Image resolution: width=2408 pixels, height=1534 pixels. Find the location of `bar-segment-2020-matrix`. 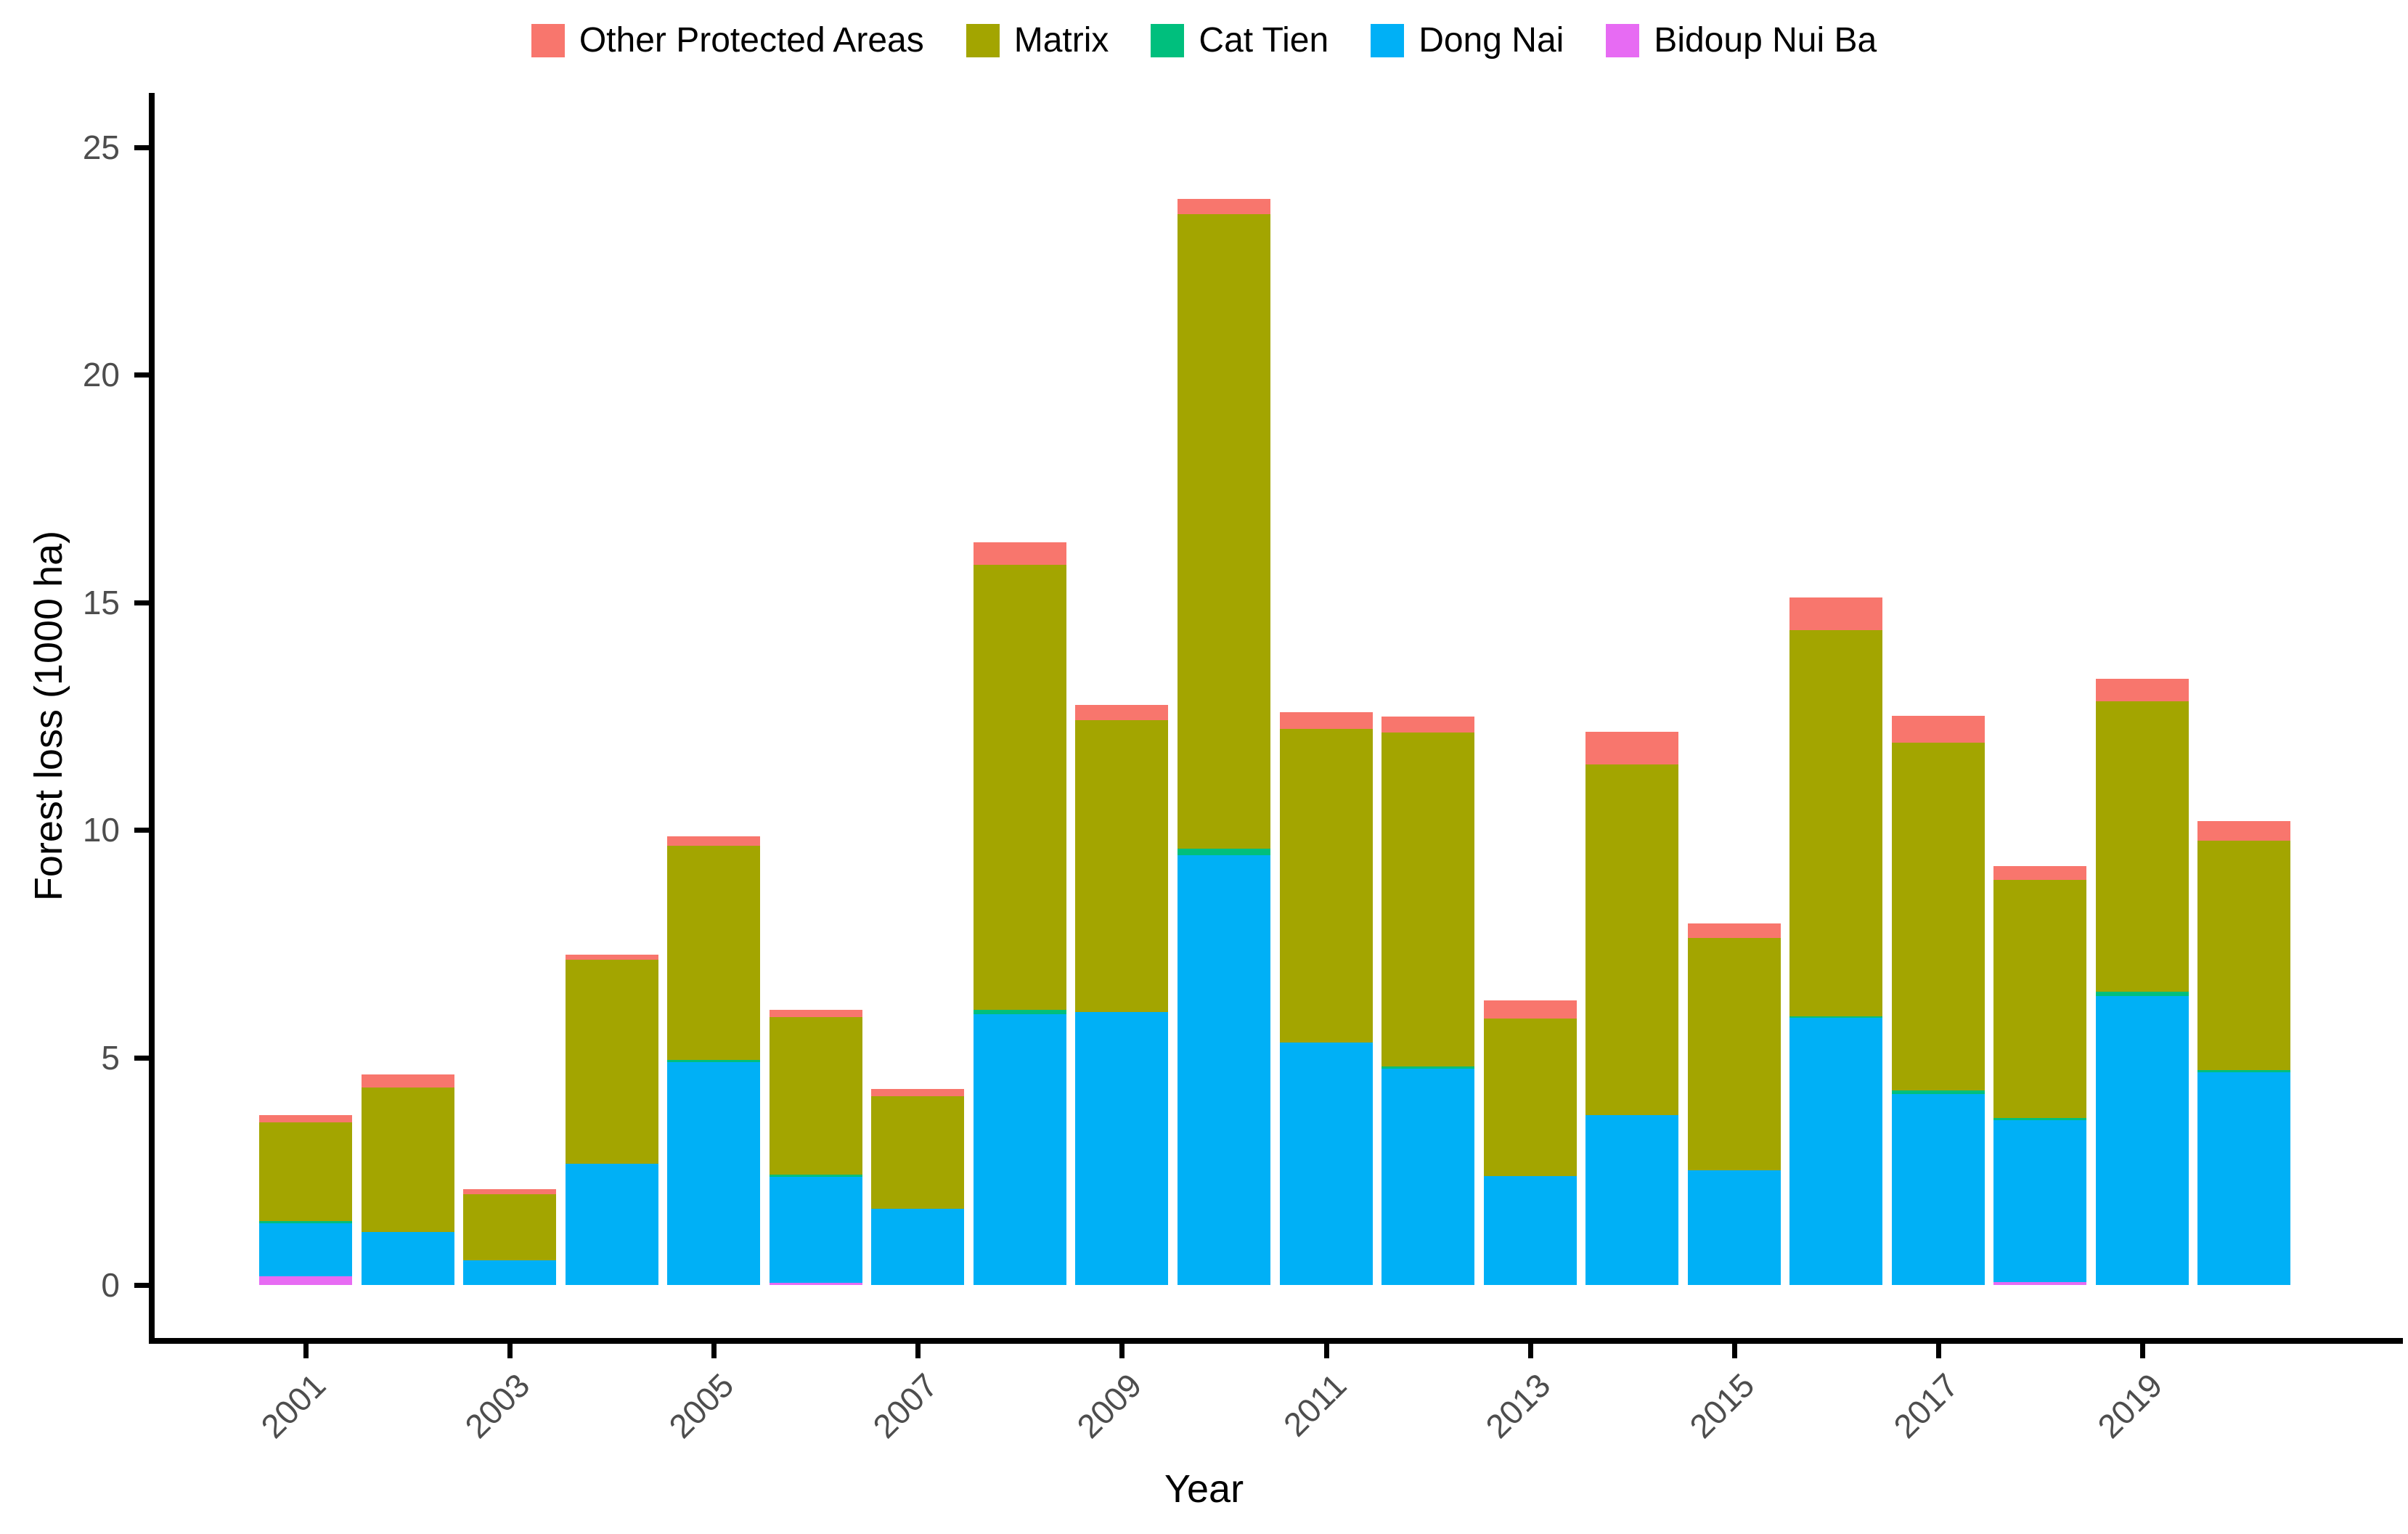

bar-segment-2020-matrix is located at coordinates (2244, 956).